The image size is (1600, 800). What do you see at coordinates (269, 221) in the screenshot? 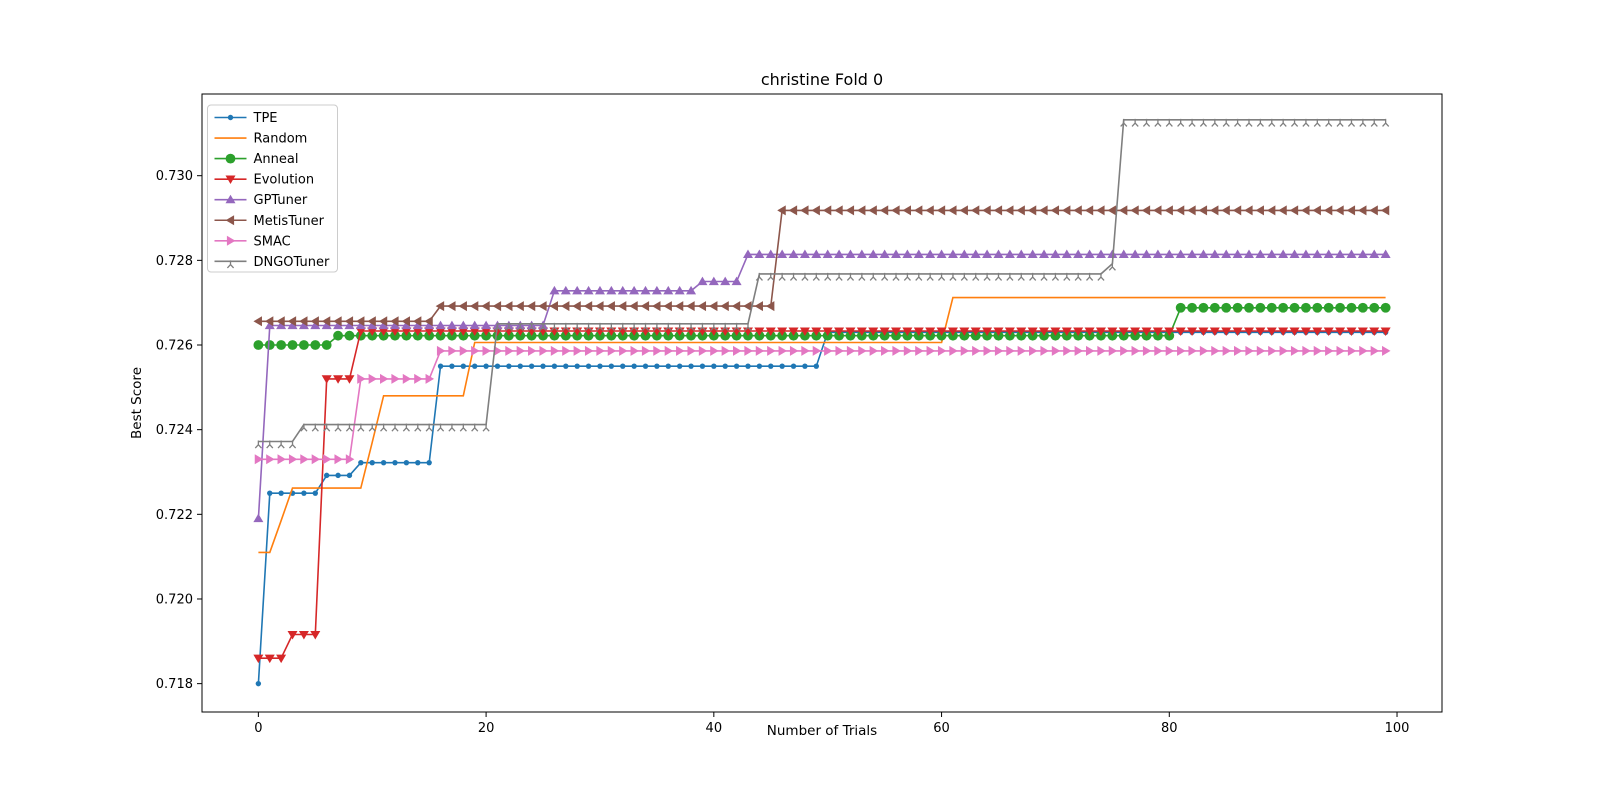
I see `legend-entry-MetisTuner: MetisTuner` at bounding box center [269, 221].